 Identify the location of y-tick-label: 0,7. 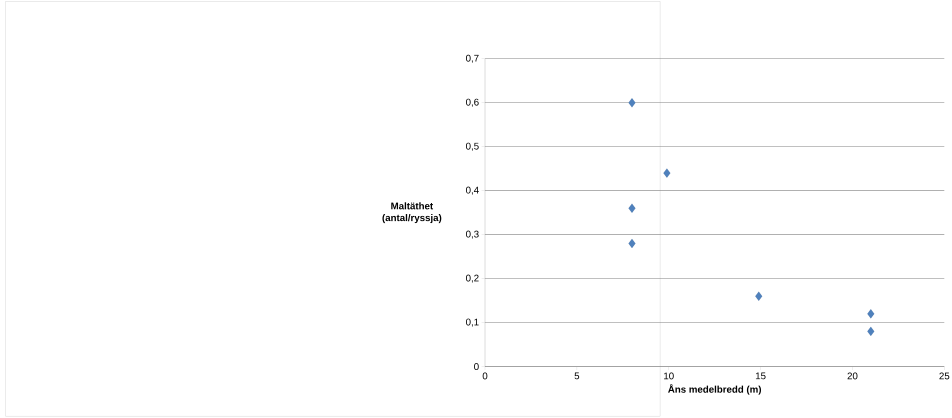
(472, 58).